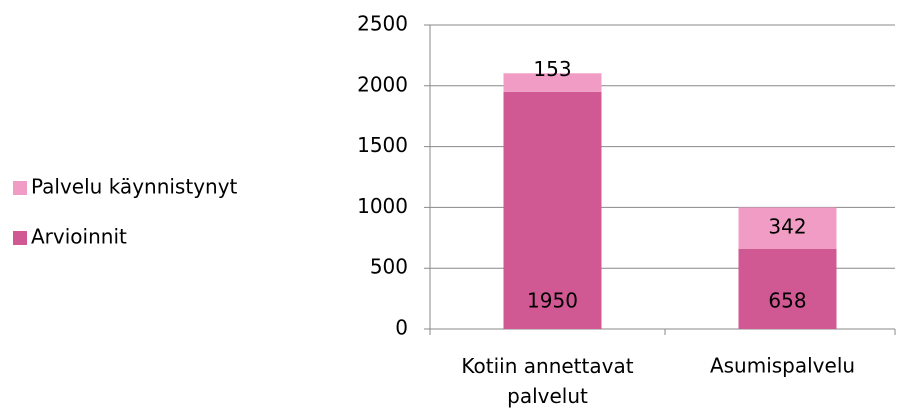 The height and width of the screenshot is (411, 905). Describe the element at coordinates (782, 366) in the screenshot. I see `x-tick-label: Asumispalvelu` at that location.